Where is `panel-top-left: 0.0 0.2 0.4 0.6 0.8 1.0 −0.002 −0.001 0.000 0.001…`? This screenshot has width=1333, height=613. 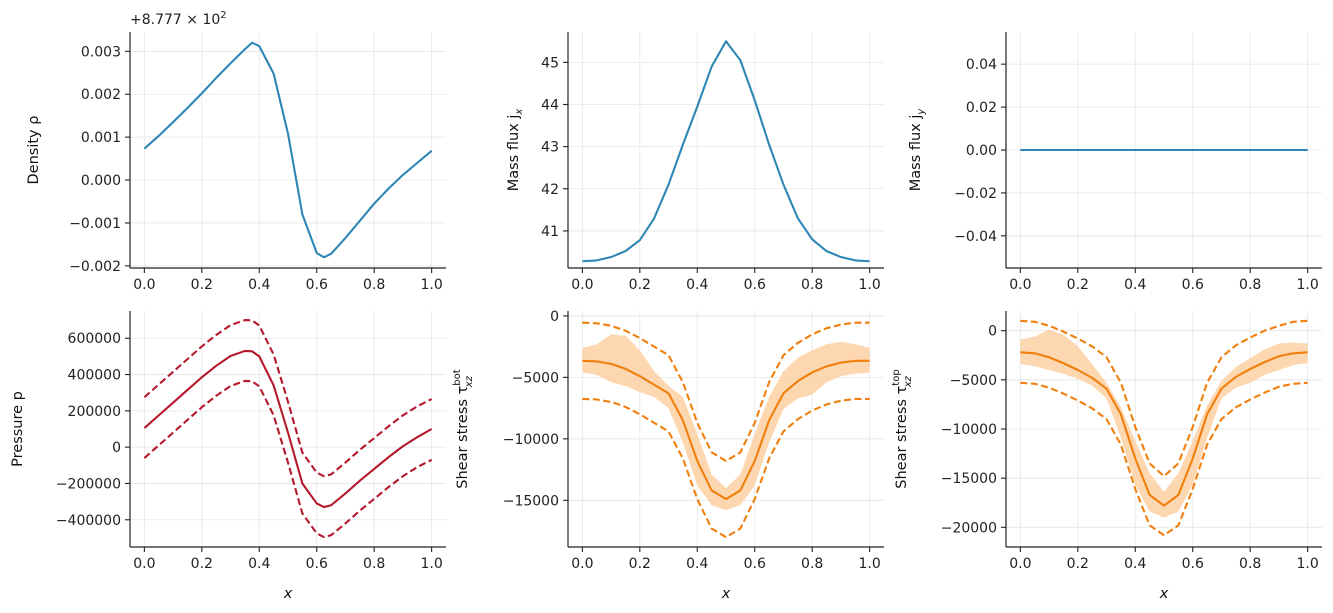 panel-top-left: 0.0 0.2 0.4 0.6 0.8 1.0 −0.002 −0.001 0.000 0.001… is located at coordinates (236, 151).